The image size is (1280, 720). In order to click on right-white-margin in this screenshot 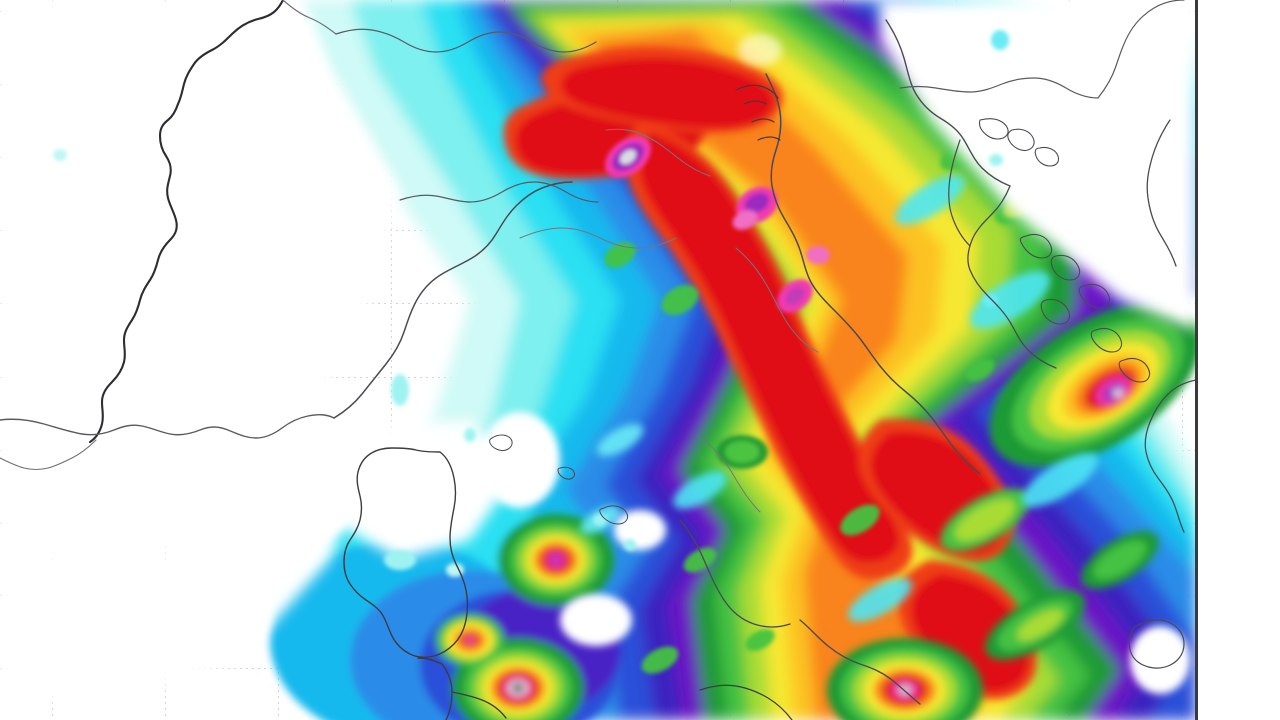, I will do `click(1239, 360)`.